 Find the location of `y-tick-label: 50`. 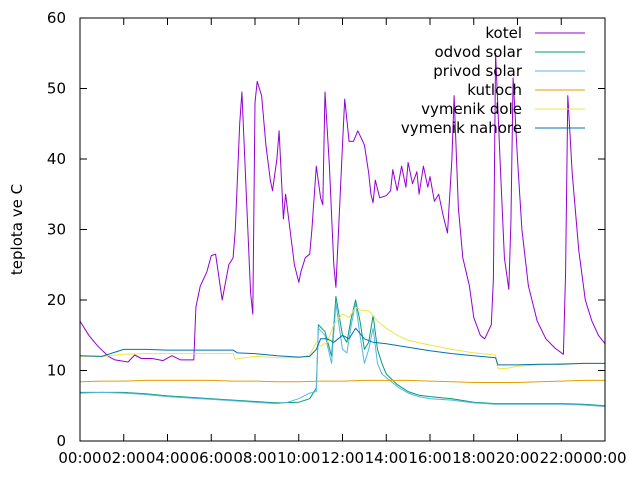

y-tick-label: 50 is located at coordinates (56, 89).